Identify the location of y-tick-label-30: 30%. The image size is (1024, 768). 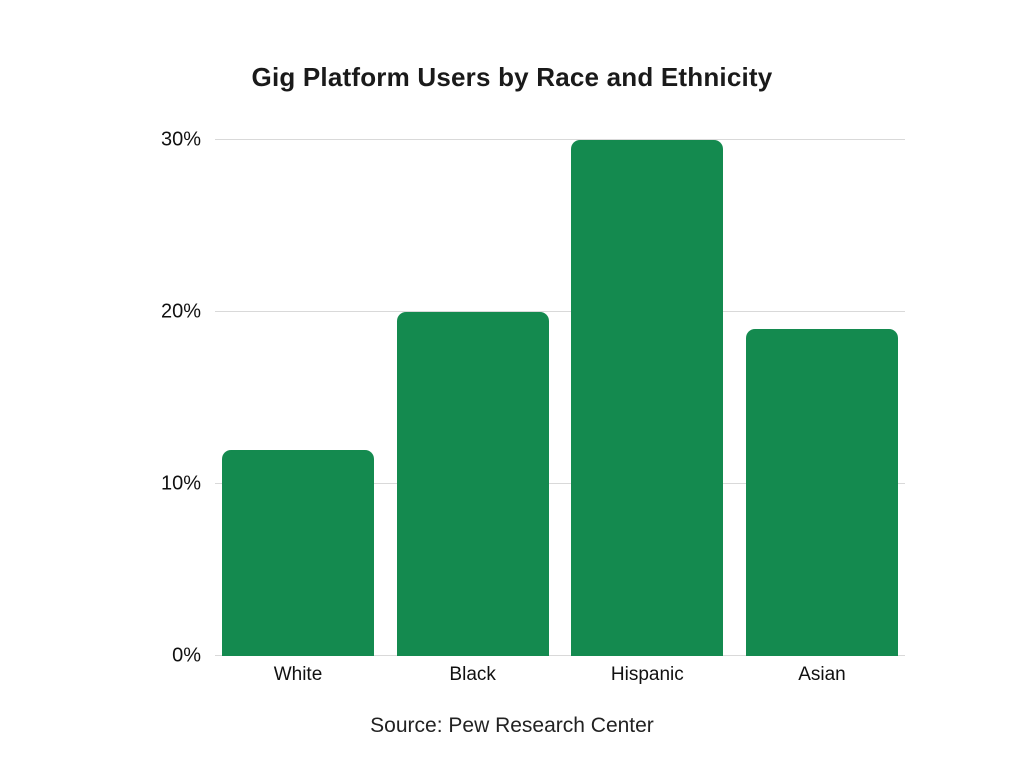
(180, 139).